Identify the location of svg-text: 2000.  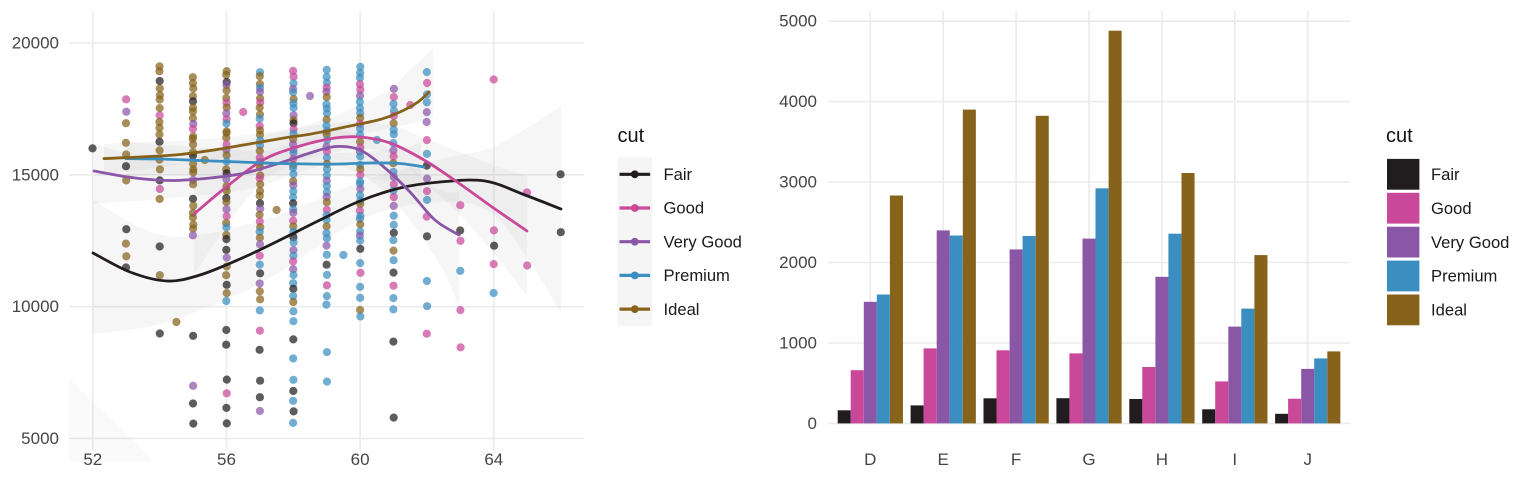
(798, 262).